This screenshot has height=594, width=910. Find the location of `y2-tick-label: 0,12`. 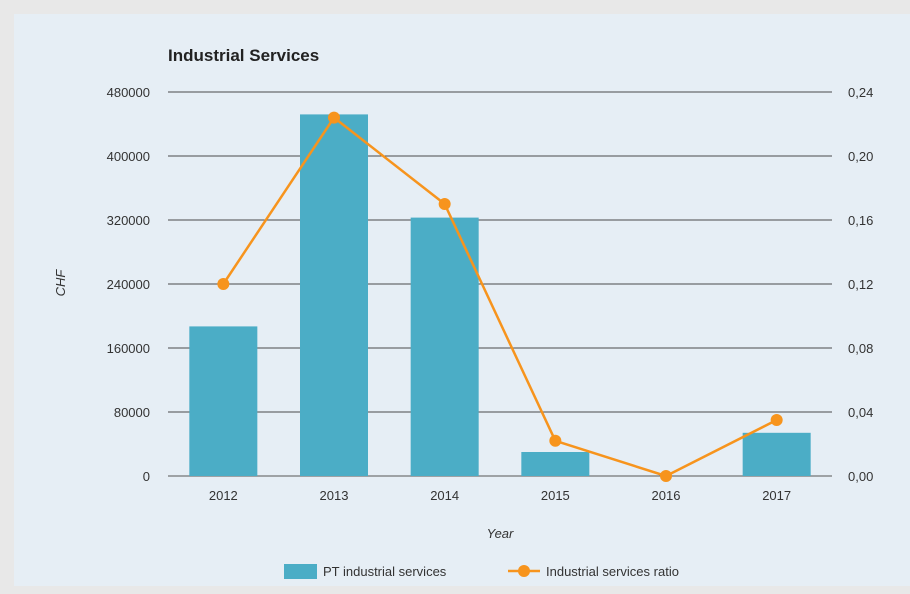

y2-tick-label: 0,12 is located at coordinates (860, 284).